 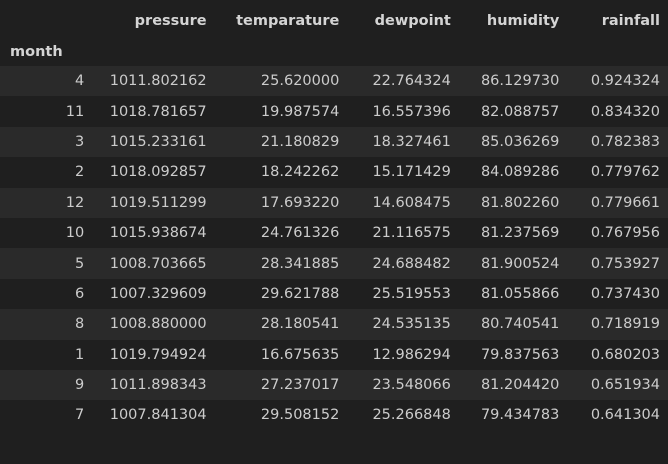 What do you see at coordinates (520, 111) in the screenshot?
I see `cell-humidity: 82.088757` at bounding box center [520, 111].